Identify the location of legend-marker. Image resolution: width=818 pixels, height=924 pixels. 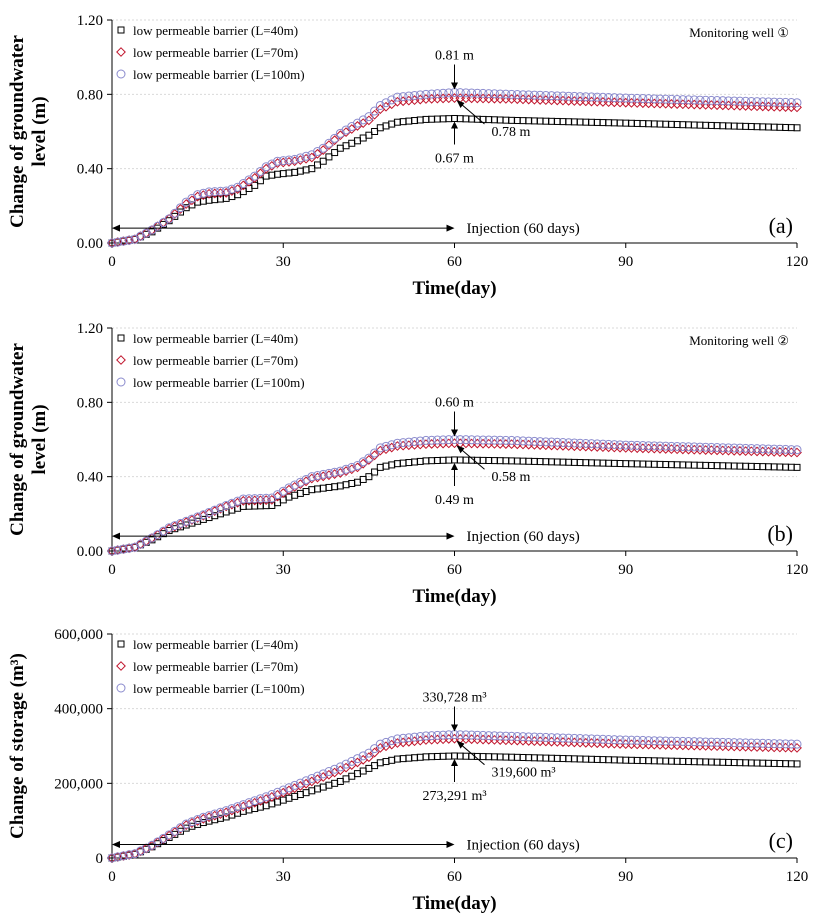
(121, 360).